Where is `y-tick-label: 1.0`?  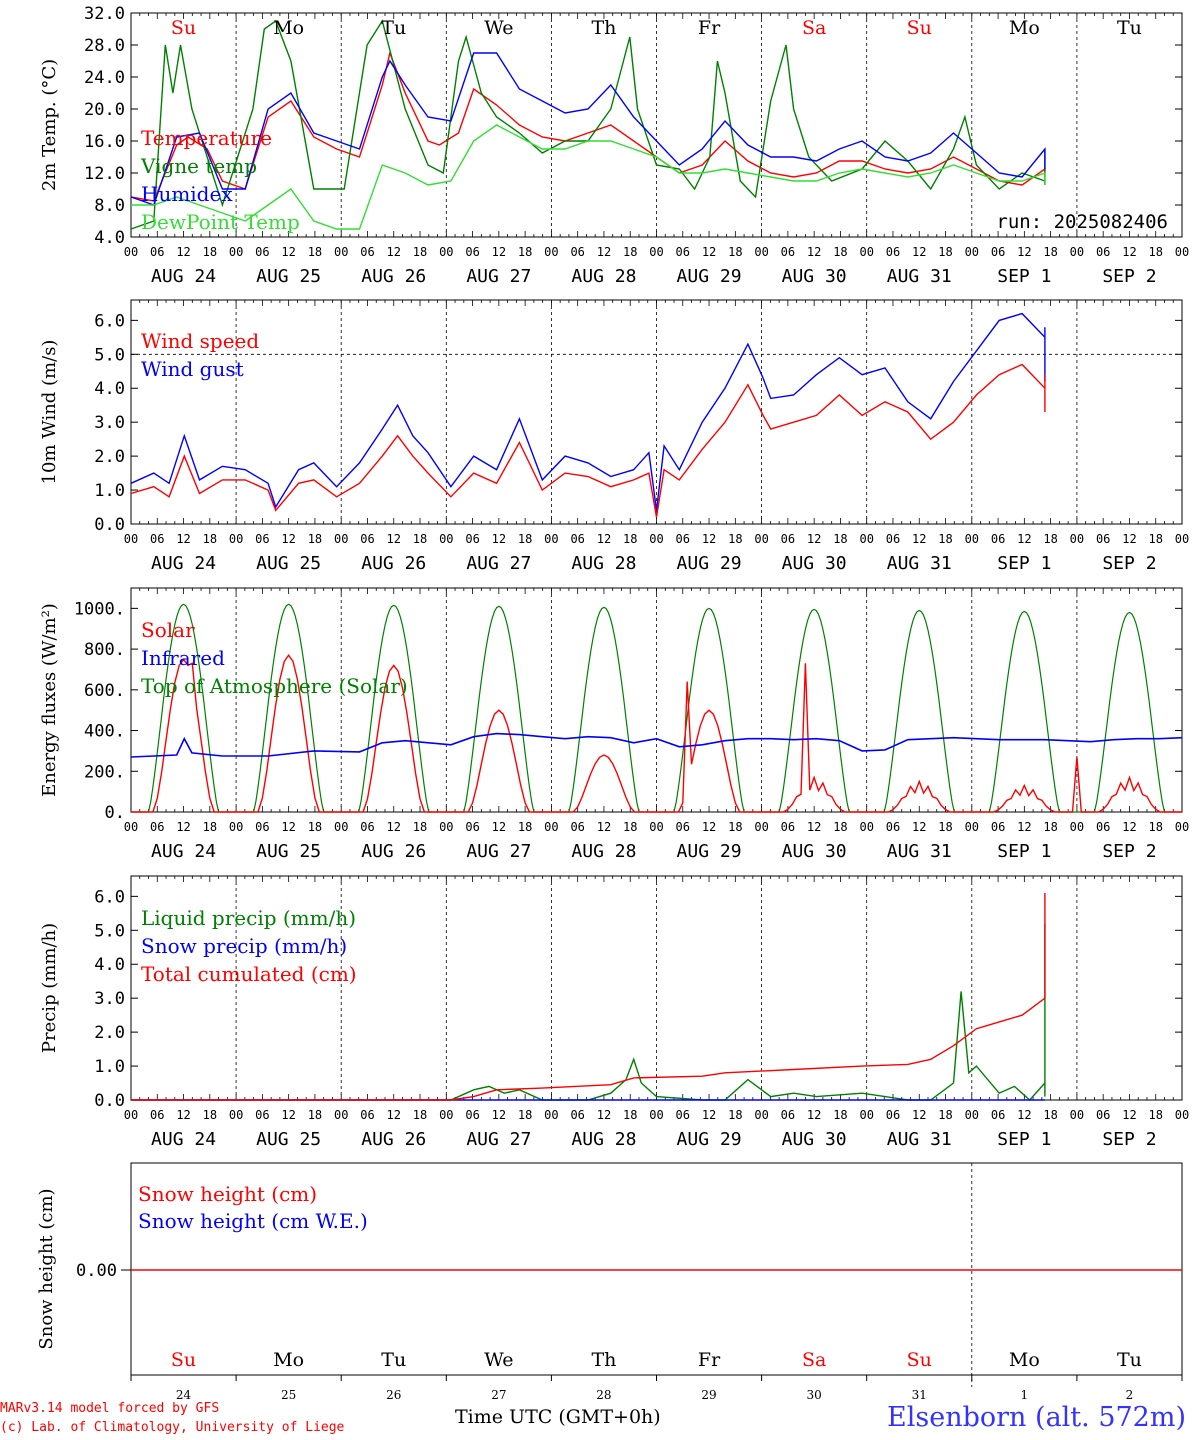
y-tick-label: 1.0 is located at coordinates (109, 1067).